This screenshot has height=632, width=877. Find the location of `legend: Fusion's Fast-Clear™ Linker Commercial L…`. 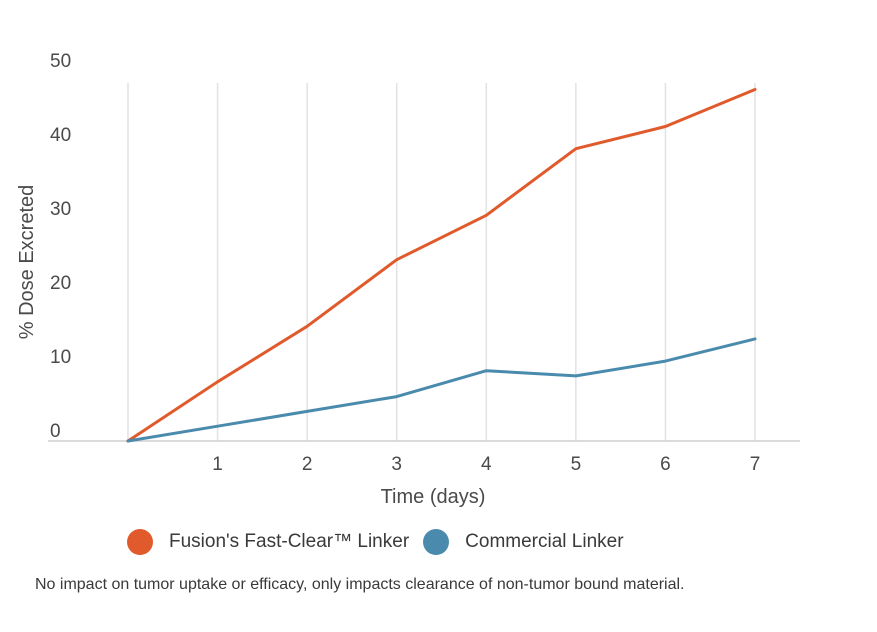

legend: Fusion's Fast-Clear™ Linker Commercial L… is located at coordinates (382, 542).